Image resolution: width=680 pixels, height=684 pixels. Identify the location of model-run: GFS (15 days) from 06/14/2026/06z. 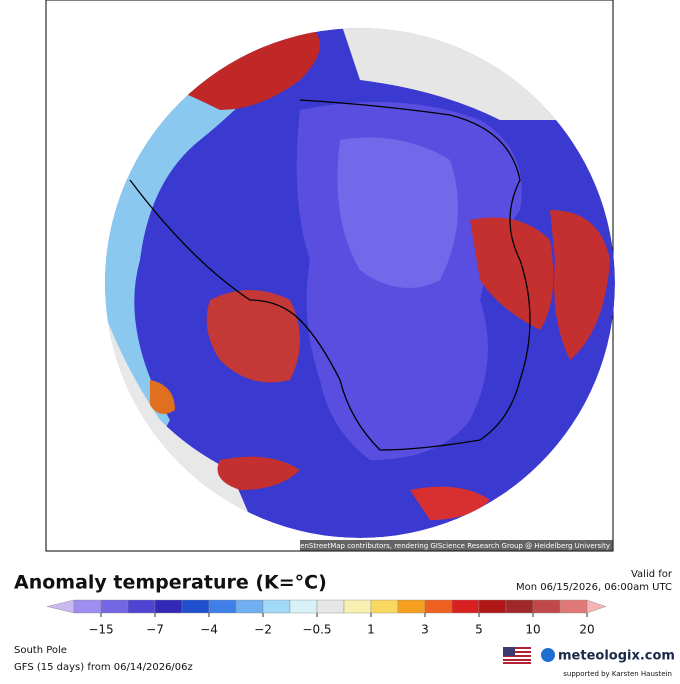
(103, 667).